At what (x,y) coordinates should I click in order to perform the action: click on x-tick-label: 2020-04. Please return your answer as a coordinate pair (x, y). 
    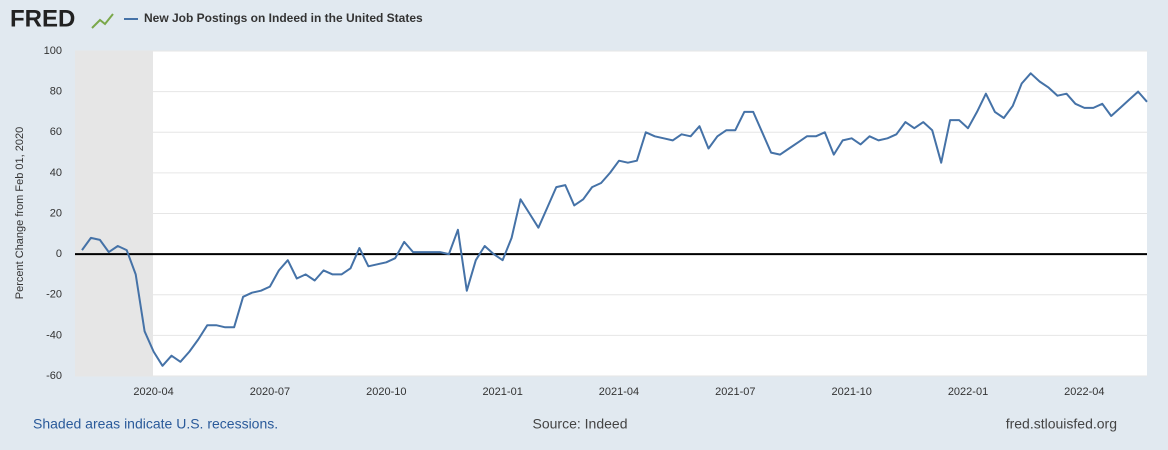
    Looking at the image, I should click on (153, 392).